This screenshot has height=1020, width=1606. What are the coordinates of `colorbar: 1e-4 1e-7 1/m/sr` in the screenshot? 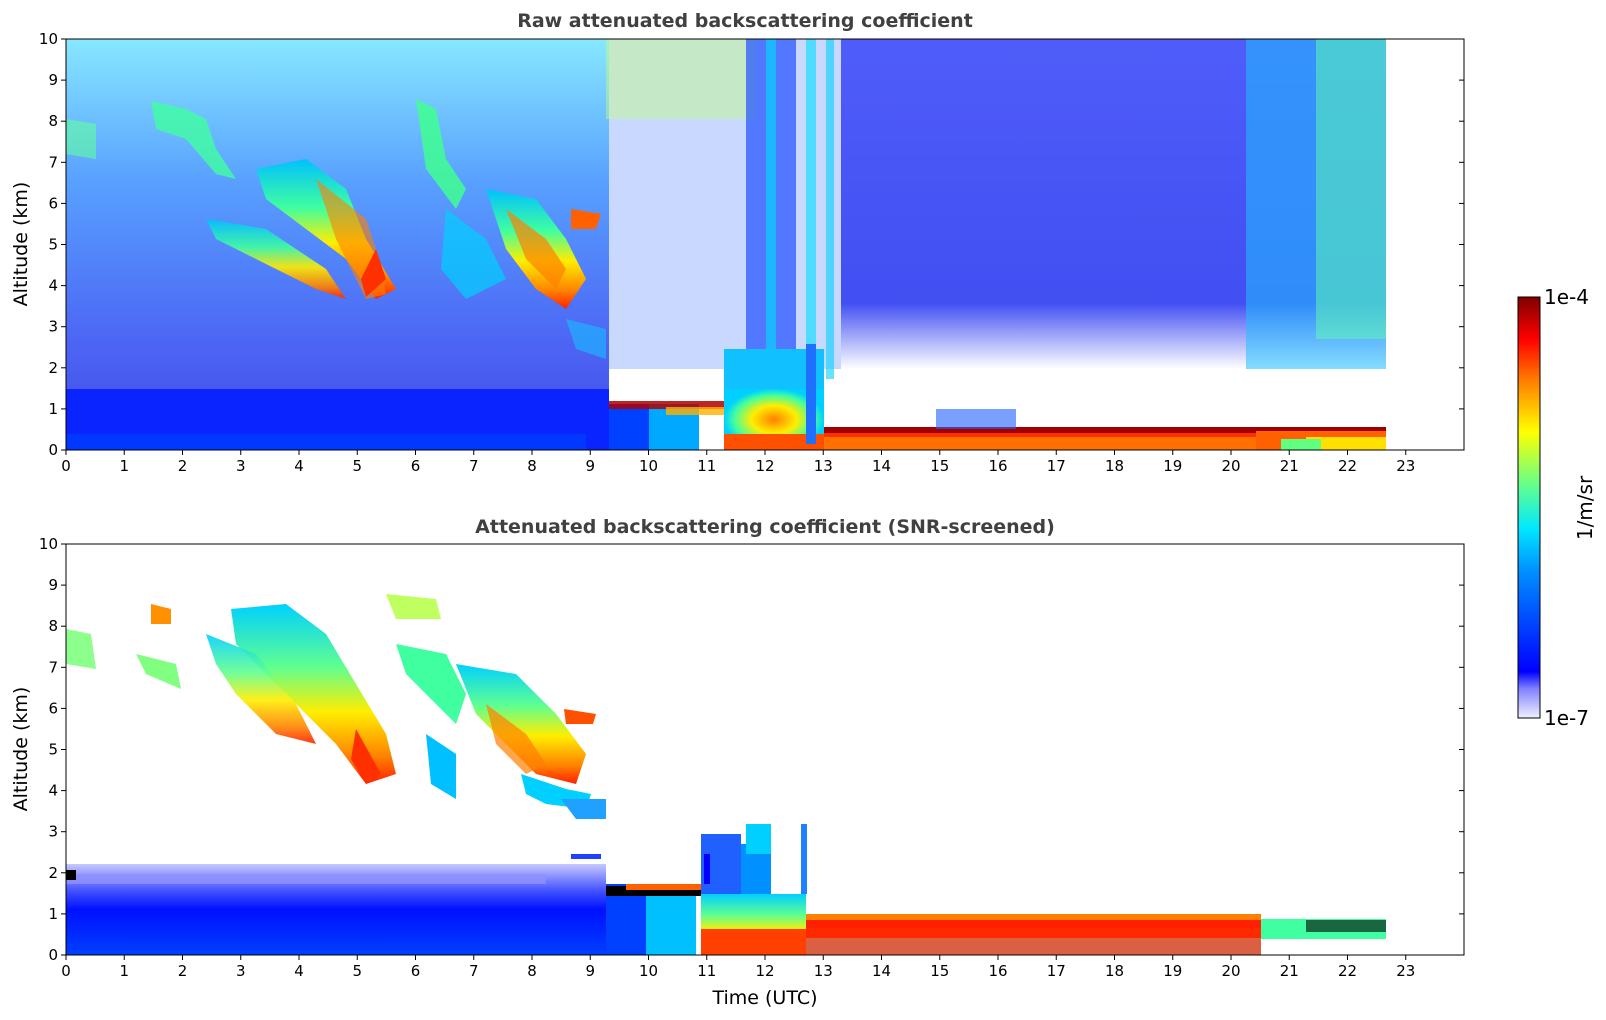 It's located at (1557, 507).